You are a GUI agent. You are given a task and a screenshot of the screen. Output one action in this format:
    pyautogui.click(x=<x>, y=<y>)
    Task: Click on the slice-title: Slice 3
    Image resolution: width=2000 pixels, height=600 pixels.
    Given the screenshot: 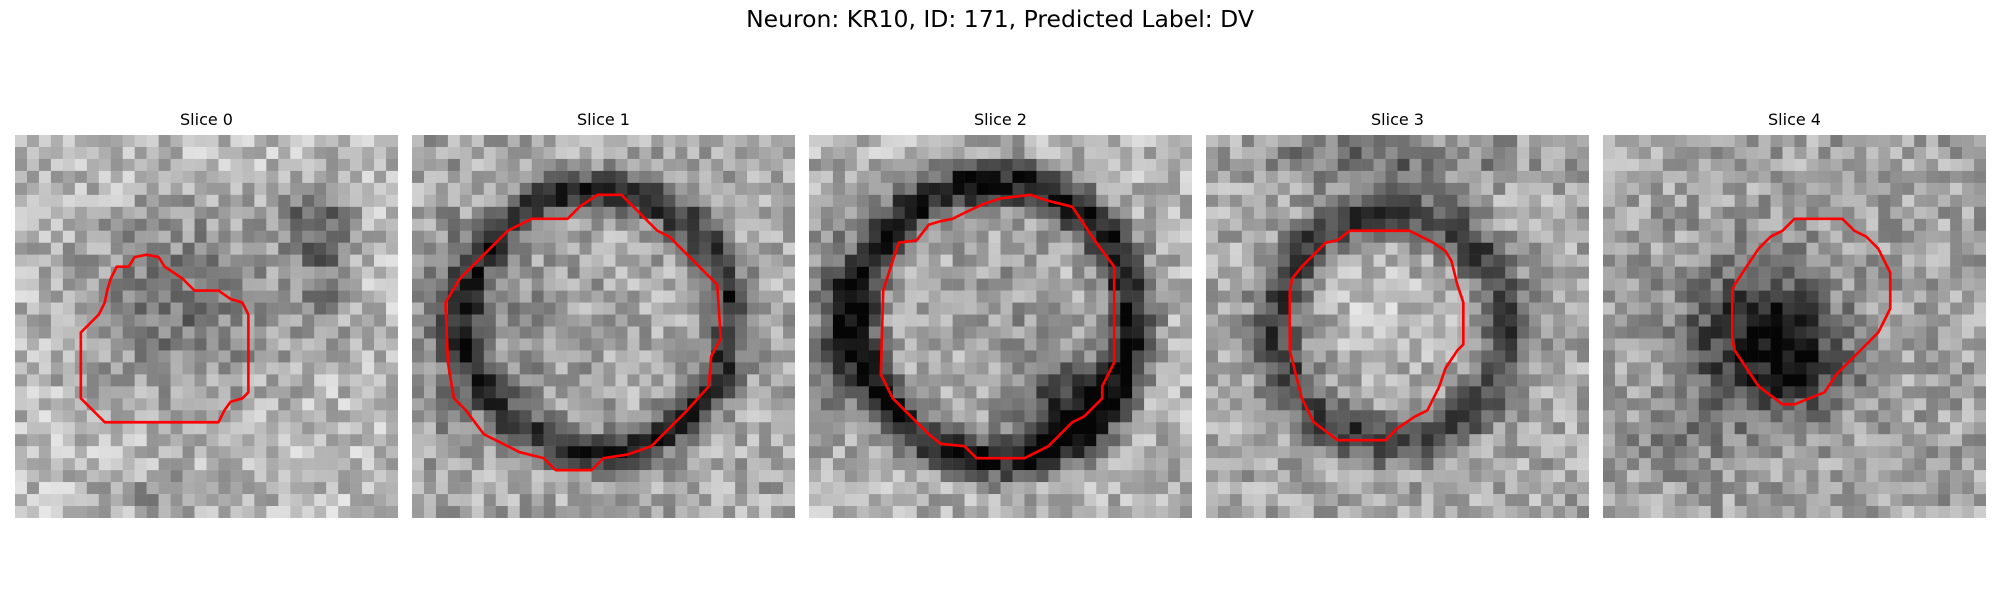 What is the action you would take?
    pyautogui.click(x=1397, y=119)
    